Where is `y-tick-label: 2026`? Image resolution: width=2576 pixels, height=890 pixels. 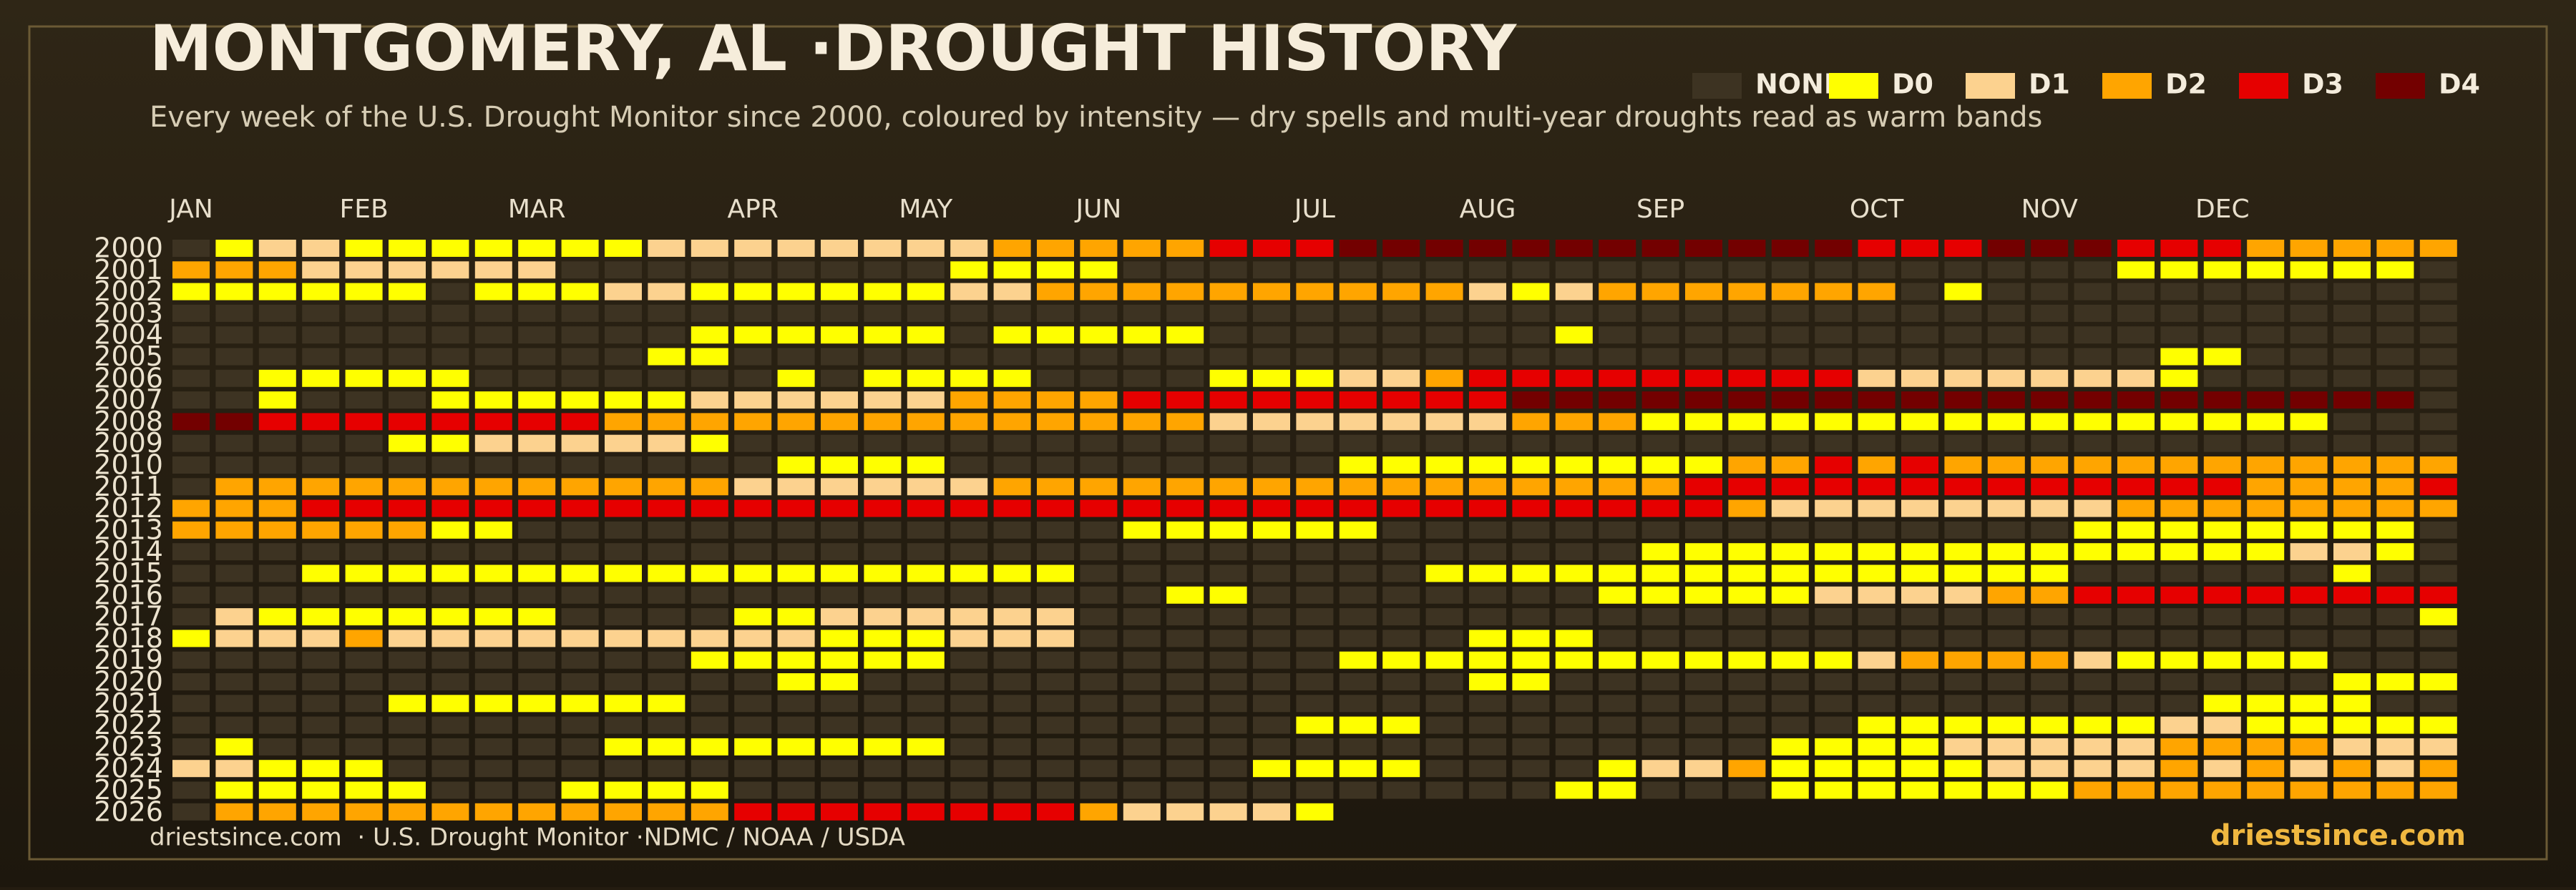
y-tick-label: 2026 is located at coordinates (128, 811).